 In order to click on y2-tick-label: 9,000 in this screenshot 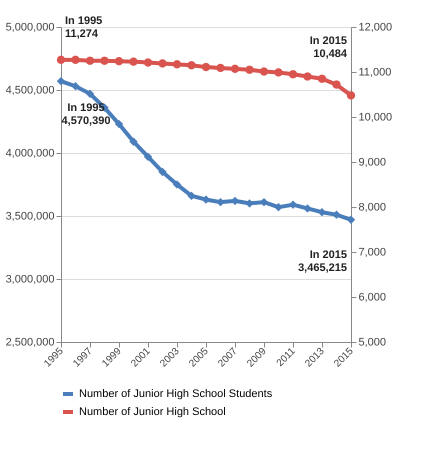, I will do `click(372, 162)`.